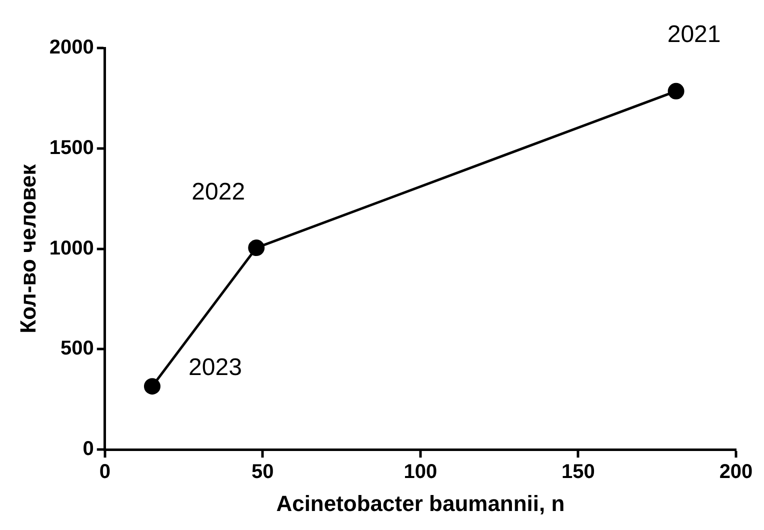 The width and height of the screenshot is (764, 530). What do you see at coordinates (694, 34) in the screenshot?
I see `annotation: 2021` at bounding box center [694, 34].